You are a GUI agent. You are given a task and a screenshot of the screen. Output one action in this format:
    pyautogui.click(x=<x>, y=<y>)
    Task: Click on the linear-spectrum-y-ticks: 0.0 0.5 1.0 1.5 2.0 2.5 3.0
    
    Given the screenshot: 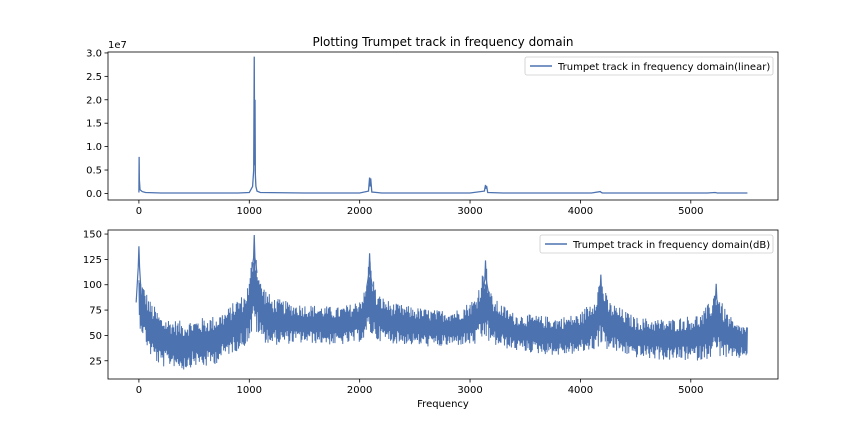 What is the action you would take?
    pyautogui.click(x=97, y=124)
    